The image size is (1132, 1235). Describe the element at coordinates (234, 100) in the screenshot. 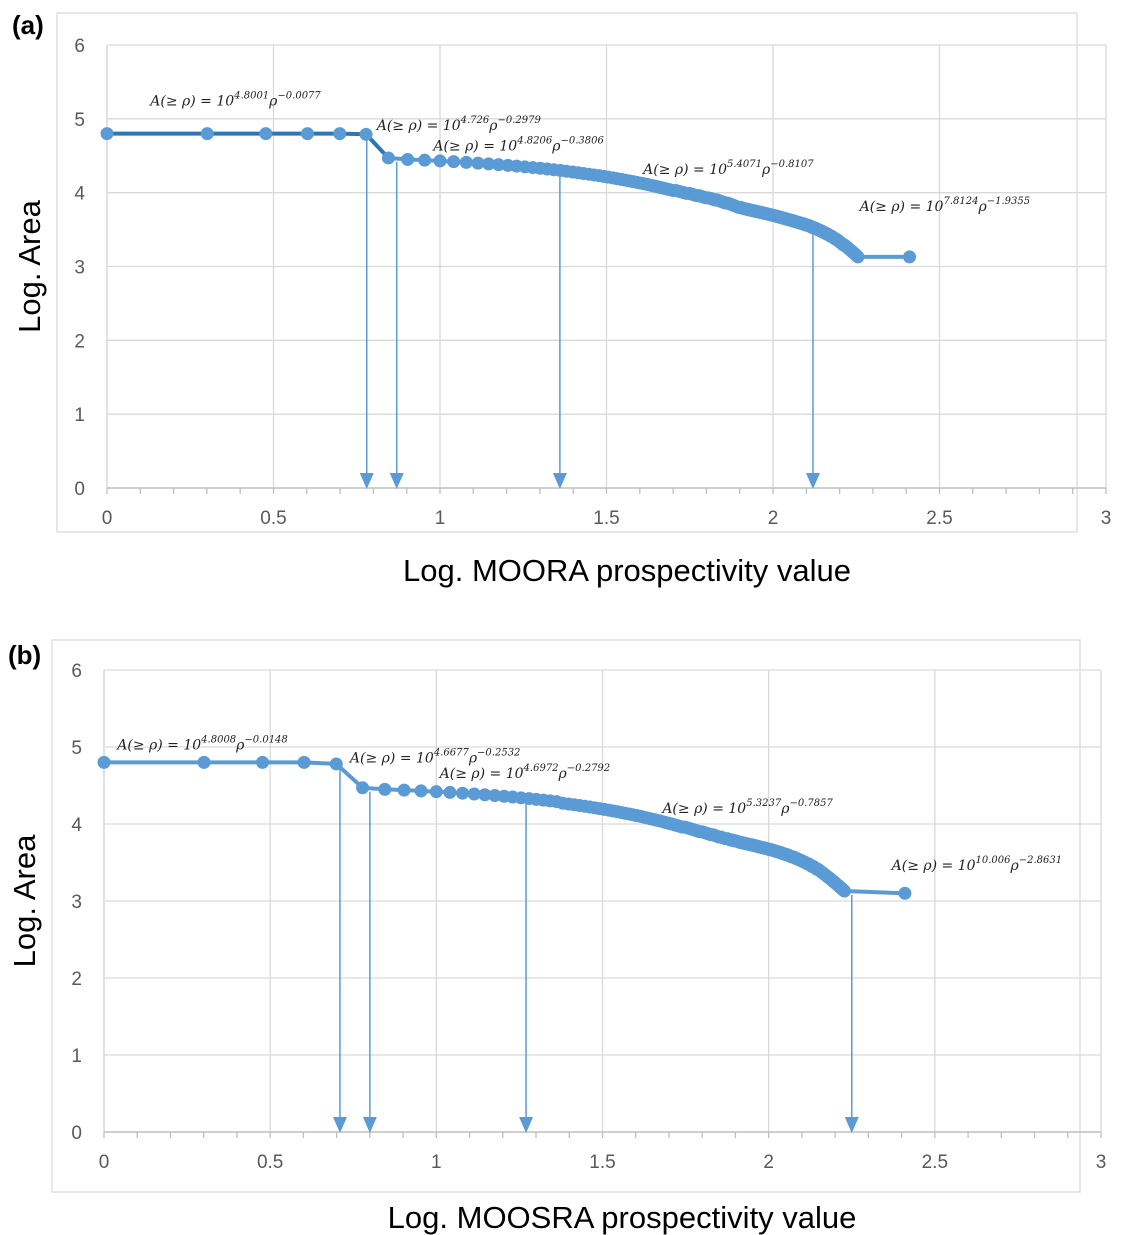

I see `fractal-equation-label: A(≥ ρ) = 104.8001ρ−0.0077` at that location.